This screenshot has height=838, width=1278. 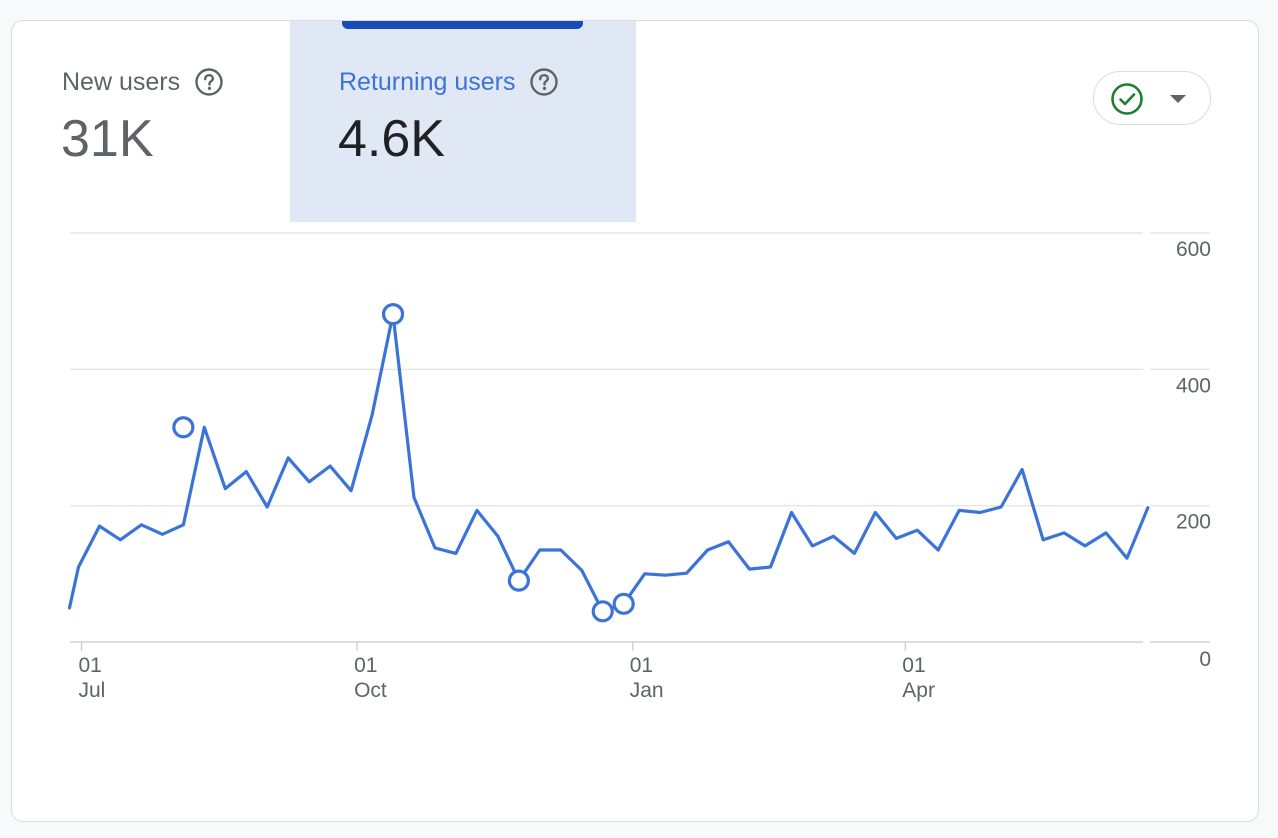 I want to click on x-tick-month-label: Jul, so click(x=92, y=690).